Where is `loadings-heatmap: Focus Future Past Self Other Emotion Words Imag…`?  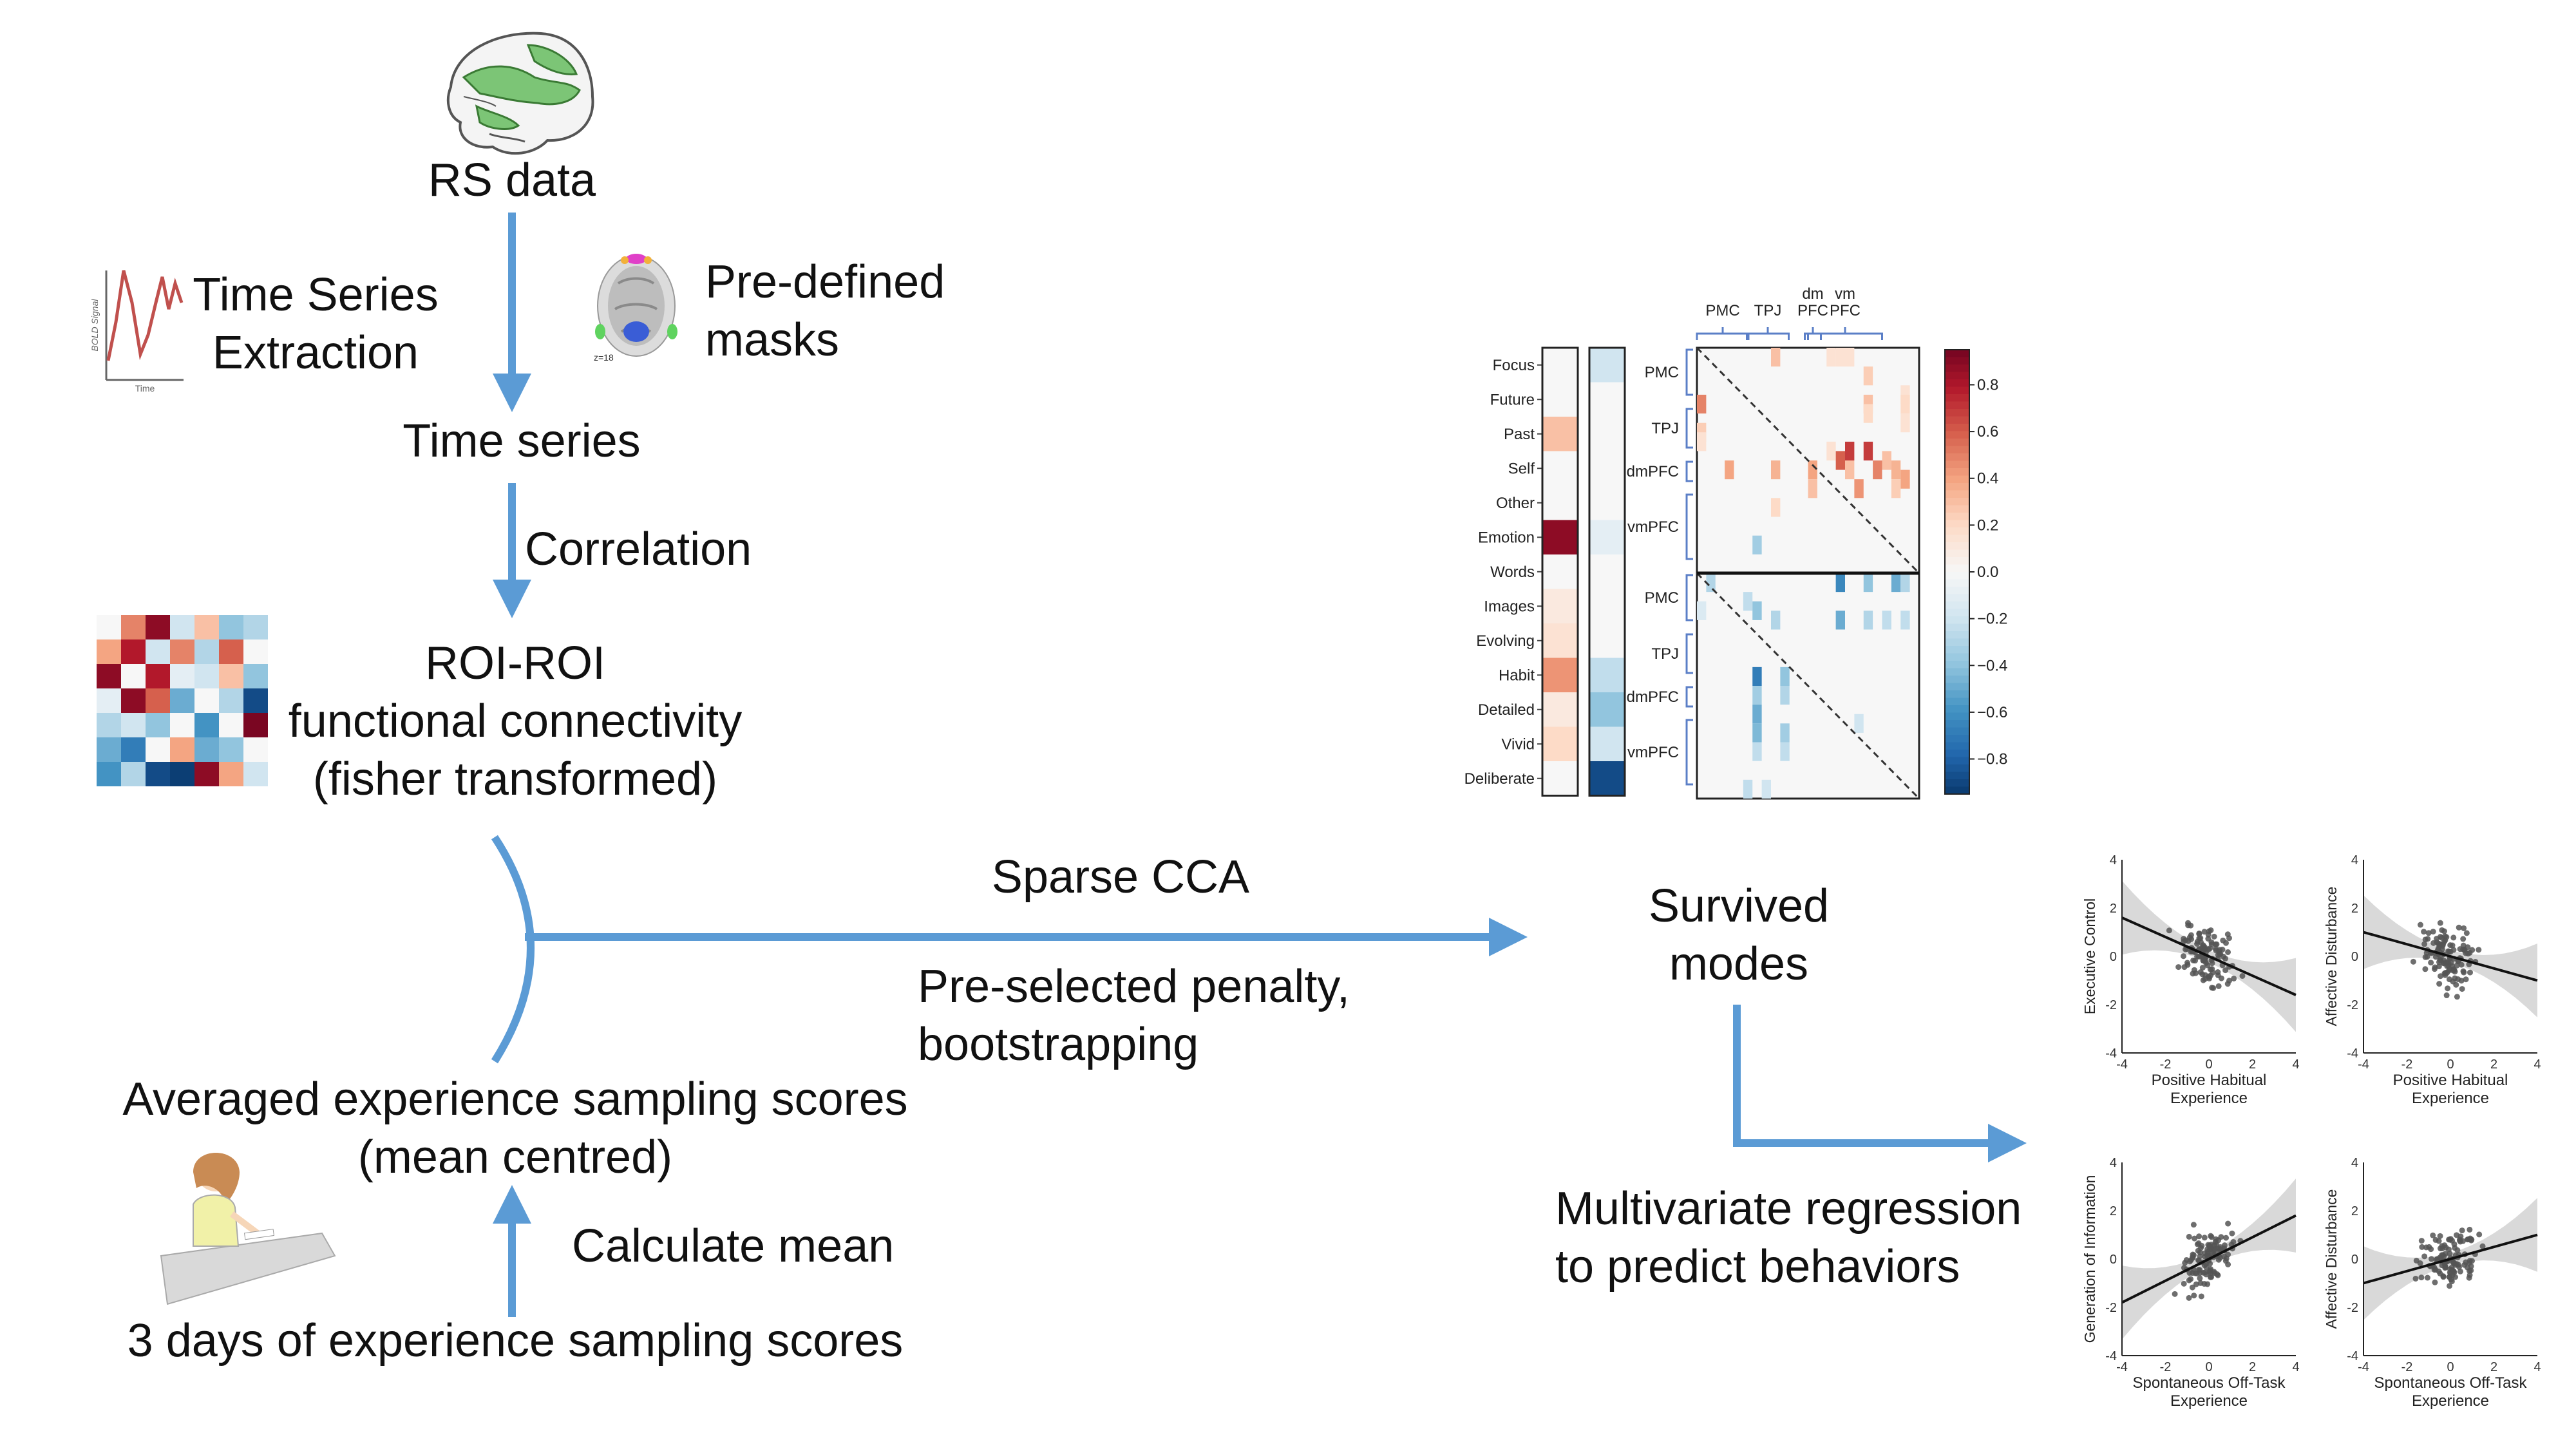 loadings-heatmap: Focus Future Past Self Other Emotion Words Imag… is located at coordinates (1545, 571).